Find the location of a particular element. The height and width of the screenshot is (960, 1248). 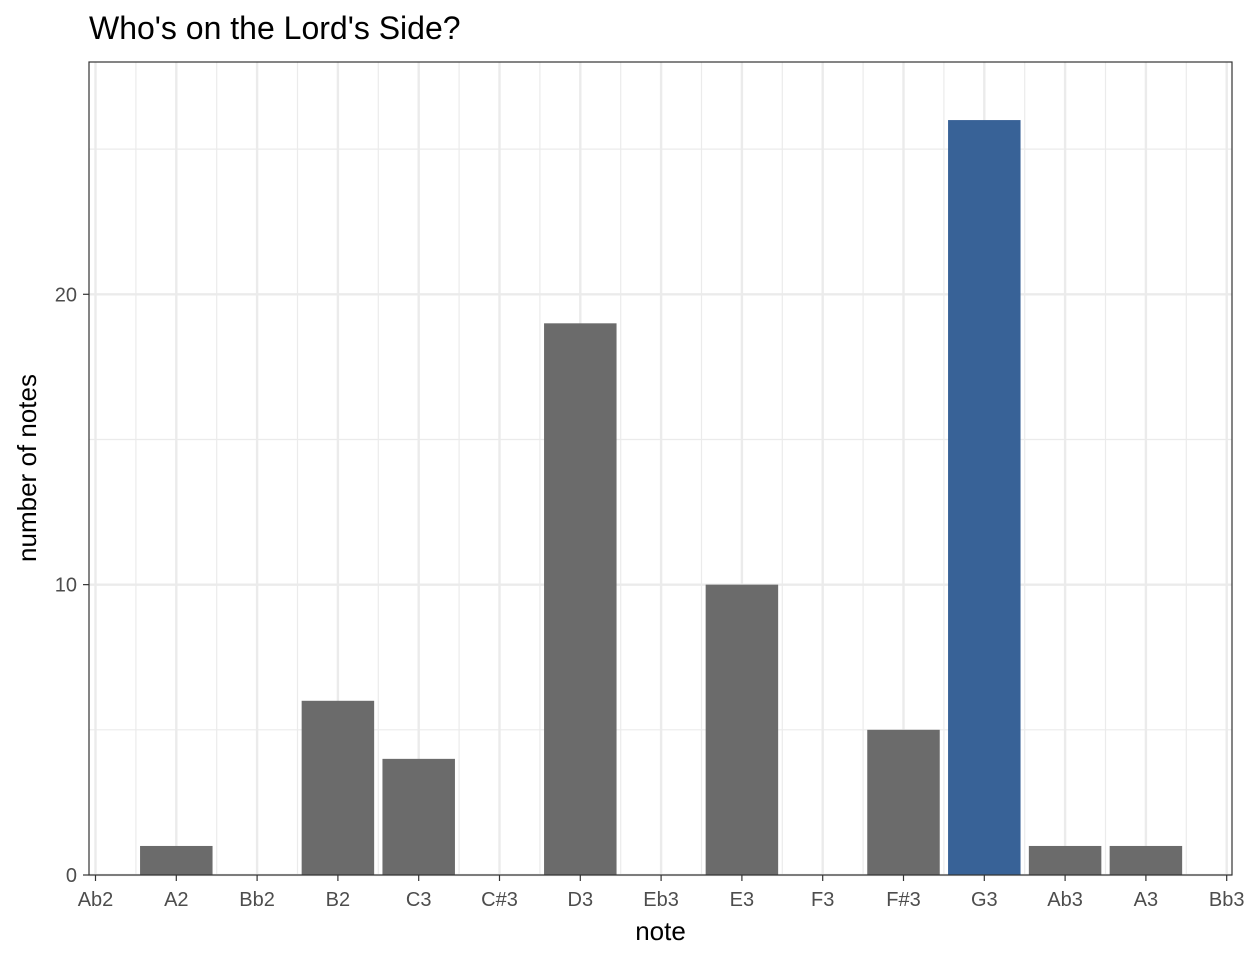

x-tick-label: Bb3 is located at coordinates (1227, 900).